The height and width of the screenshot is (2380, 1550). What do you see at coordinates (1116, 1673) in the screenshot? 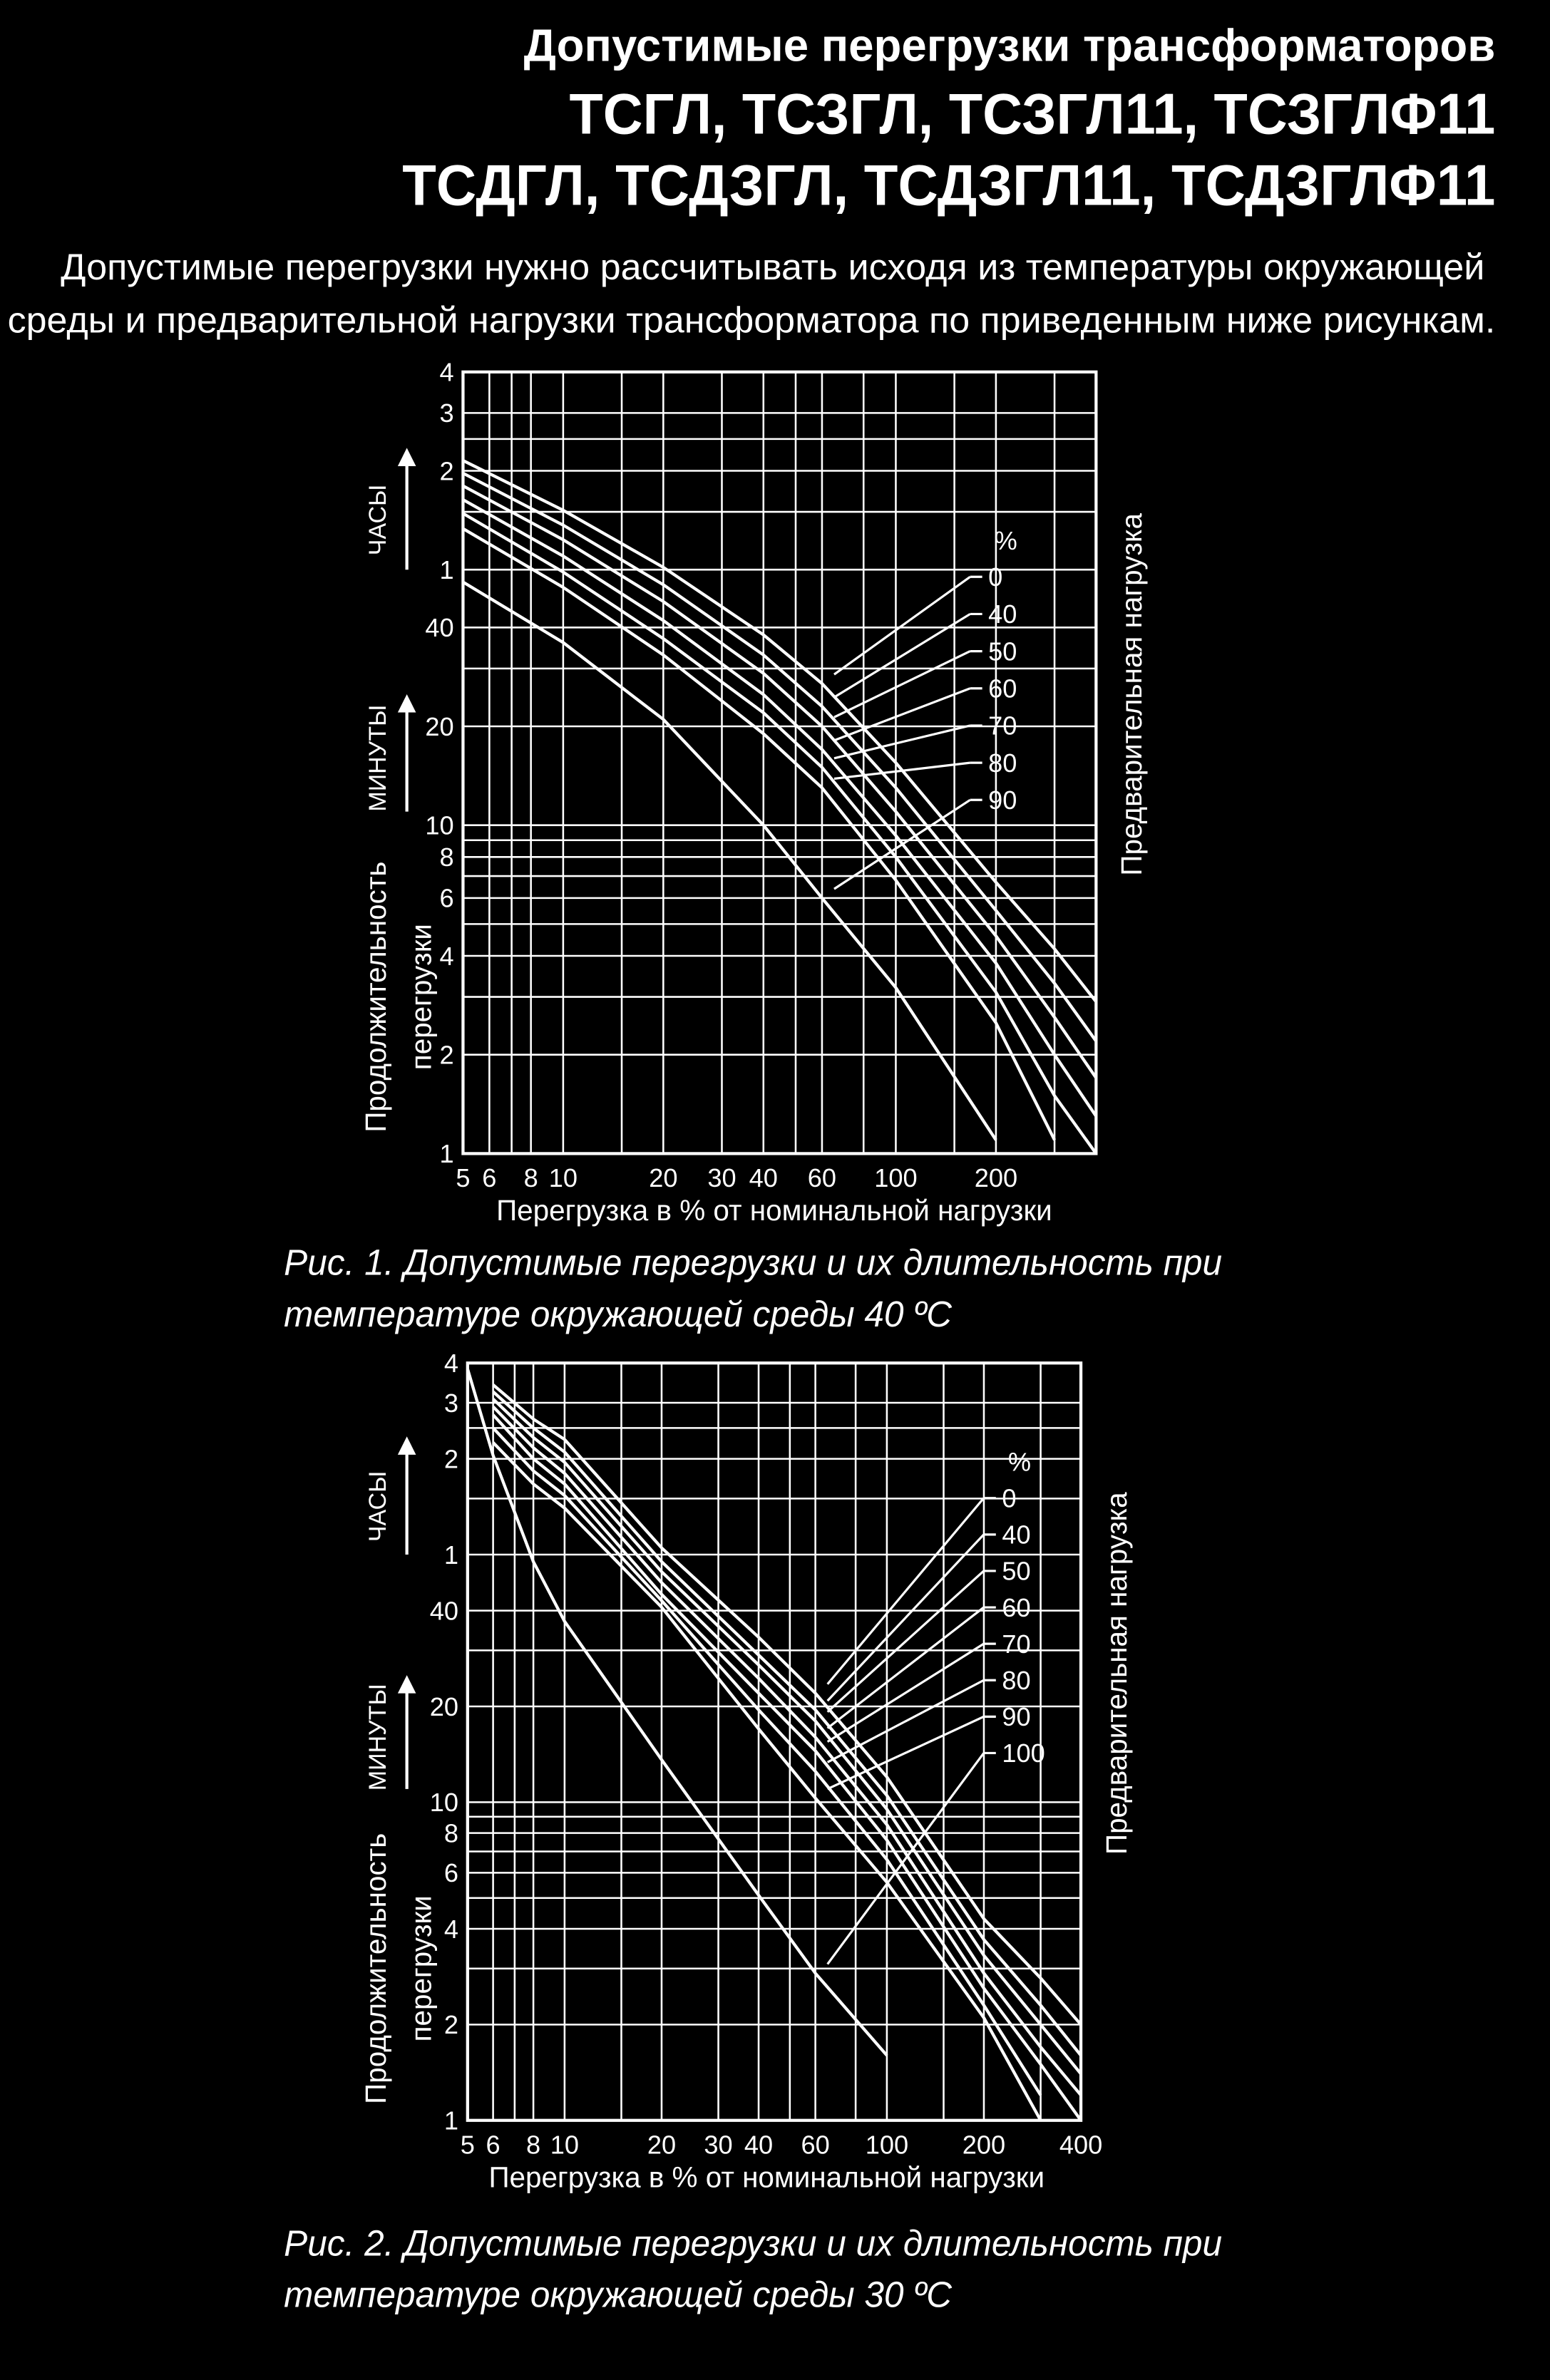
I see `legend-label-title: Предварительная нагрузка` at bounding box center [1116, 1673].